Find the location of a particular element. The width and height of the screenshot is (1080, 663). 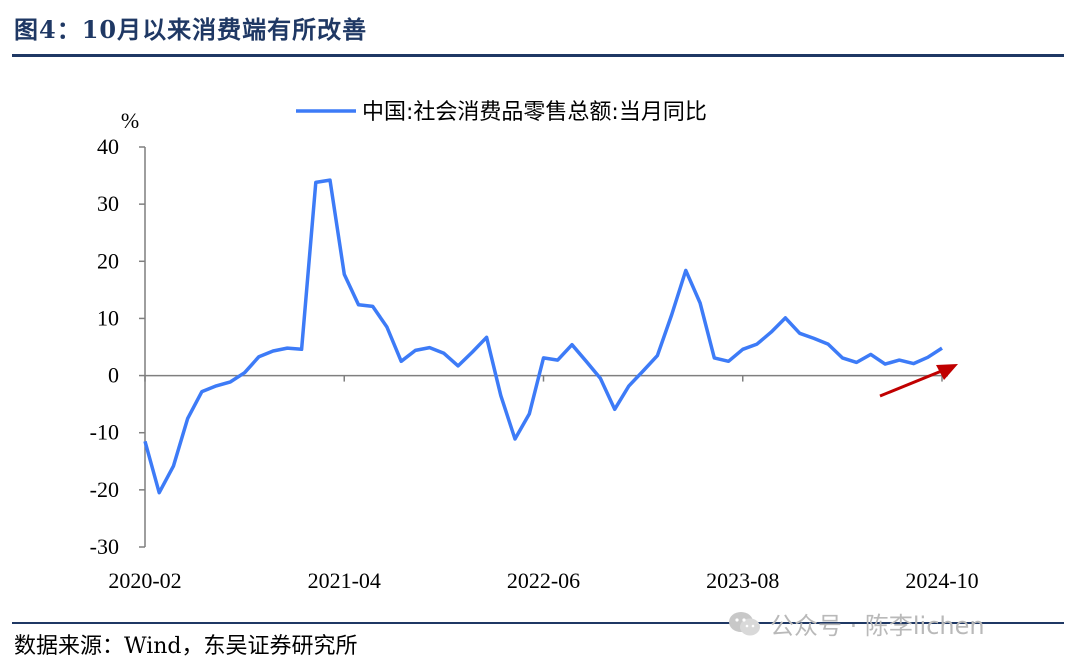

watermark: 公众号 · 陈李lichen is located at coordinates (856, 623).